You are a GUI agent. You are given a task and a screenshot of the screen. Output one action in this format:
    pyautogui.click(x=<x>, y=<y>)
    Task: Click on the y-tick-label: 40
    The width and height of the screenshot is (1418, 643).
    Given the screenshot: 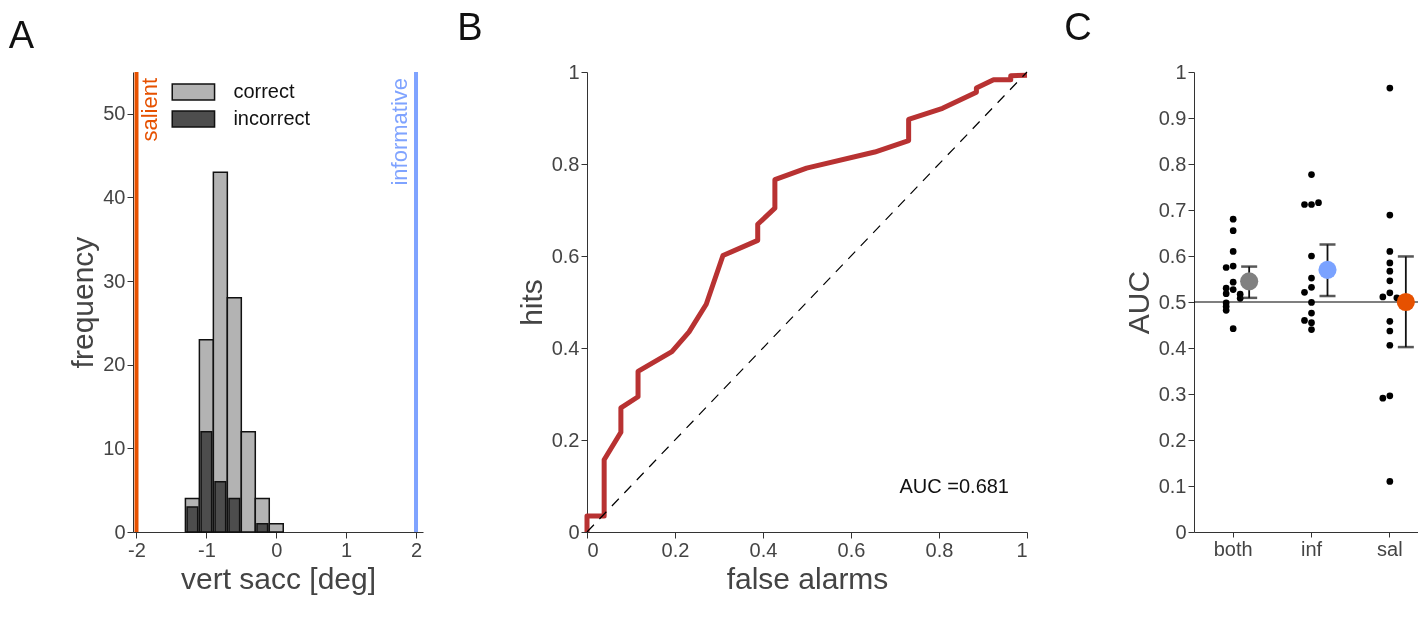 What is the action you would take?
    pyautogui.click(x=114, y=196)
    